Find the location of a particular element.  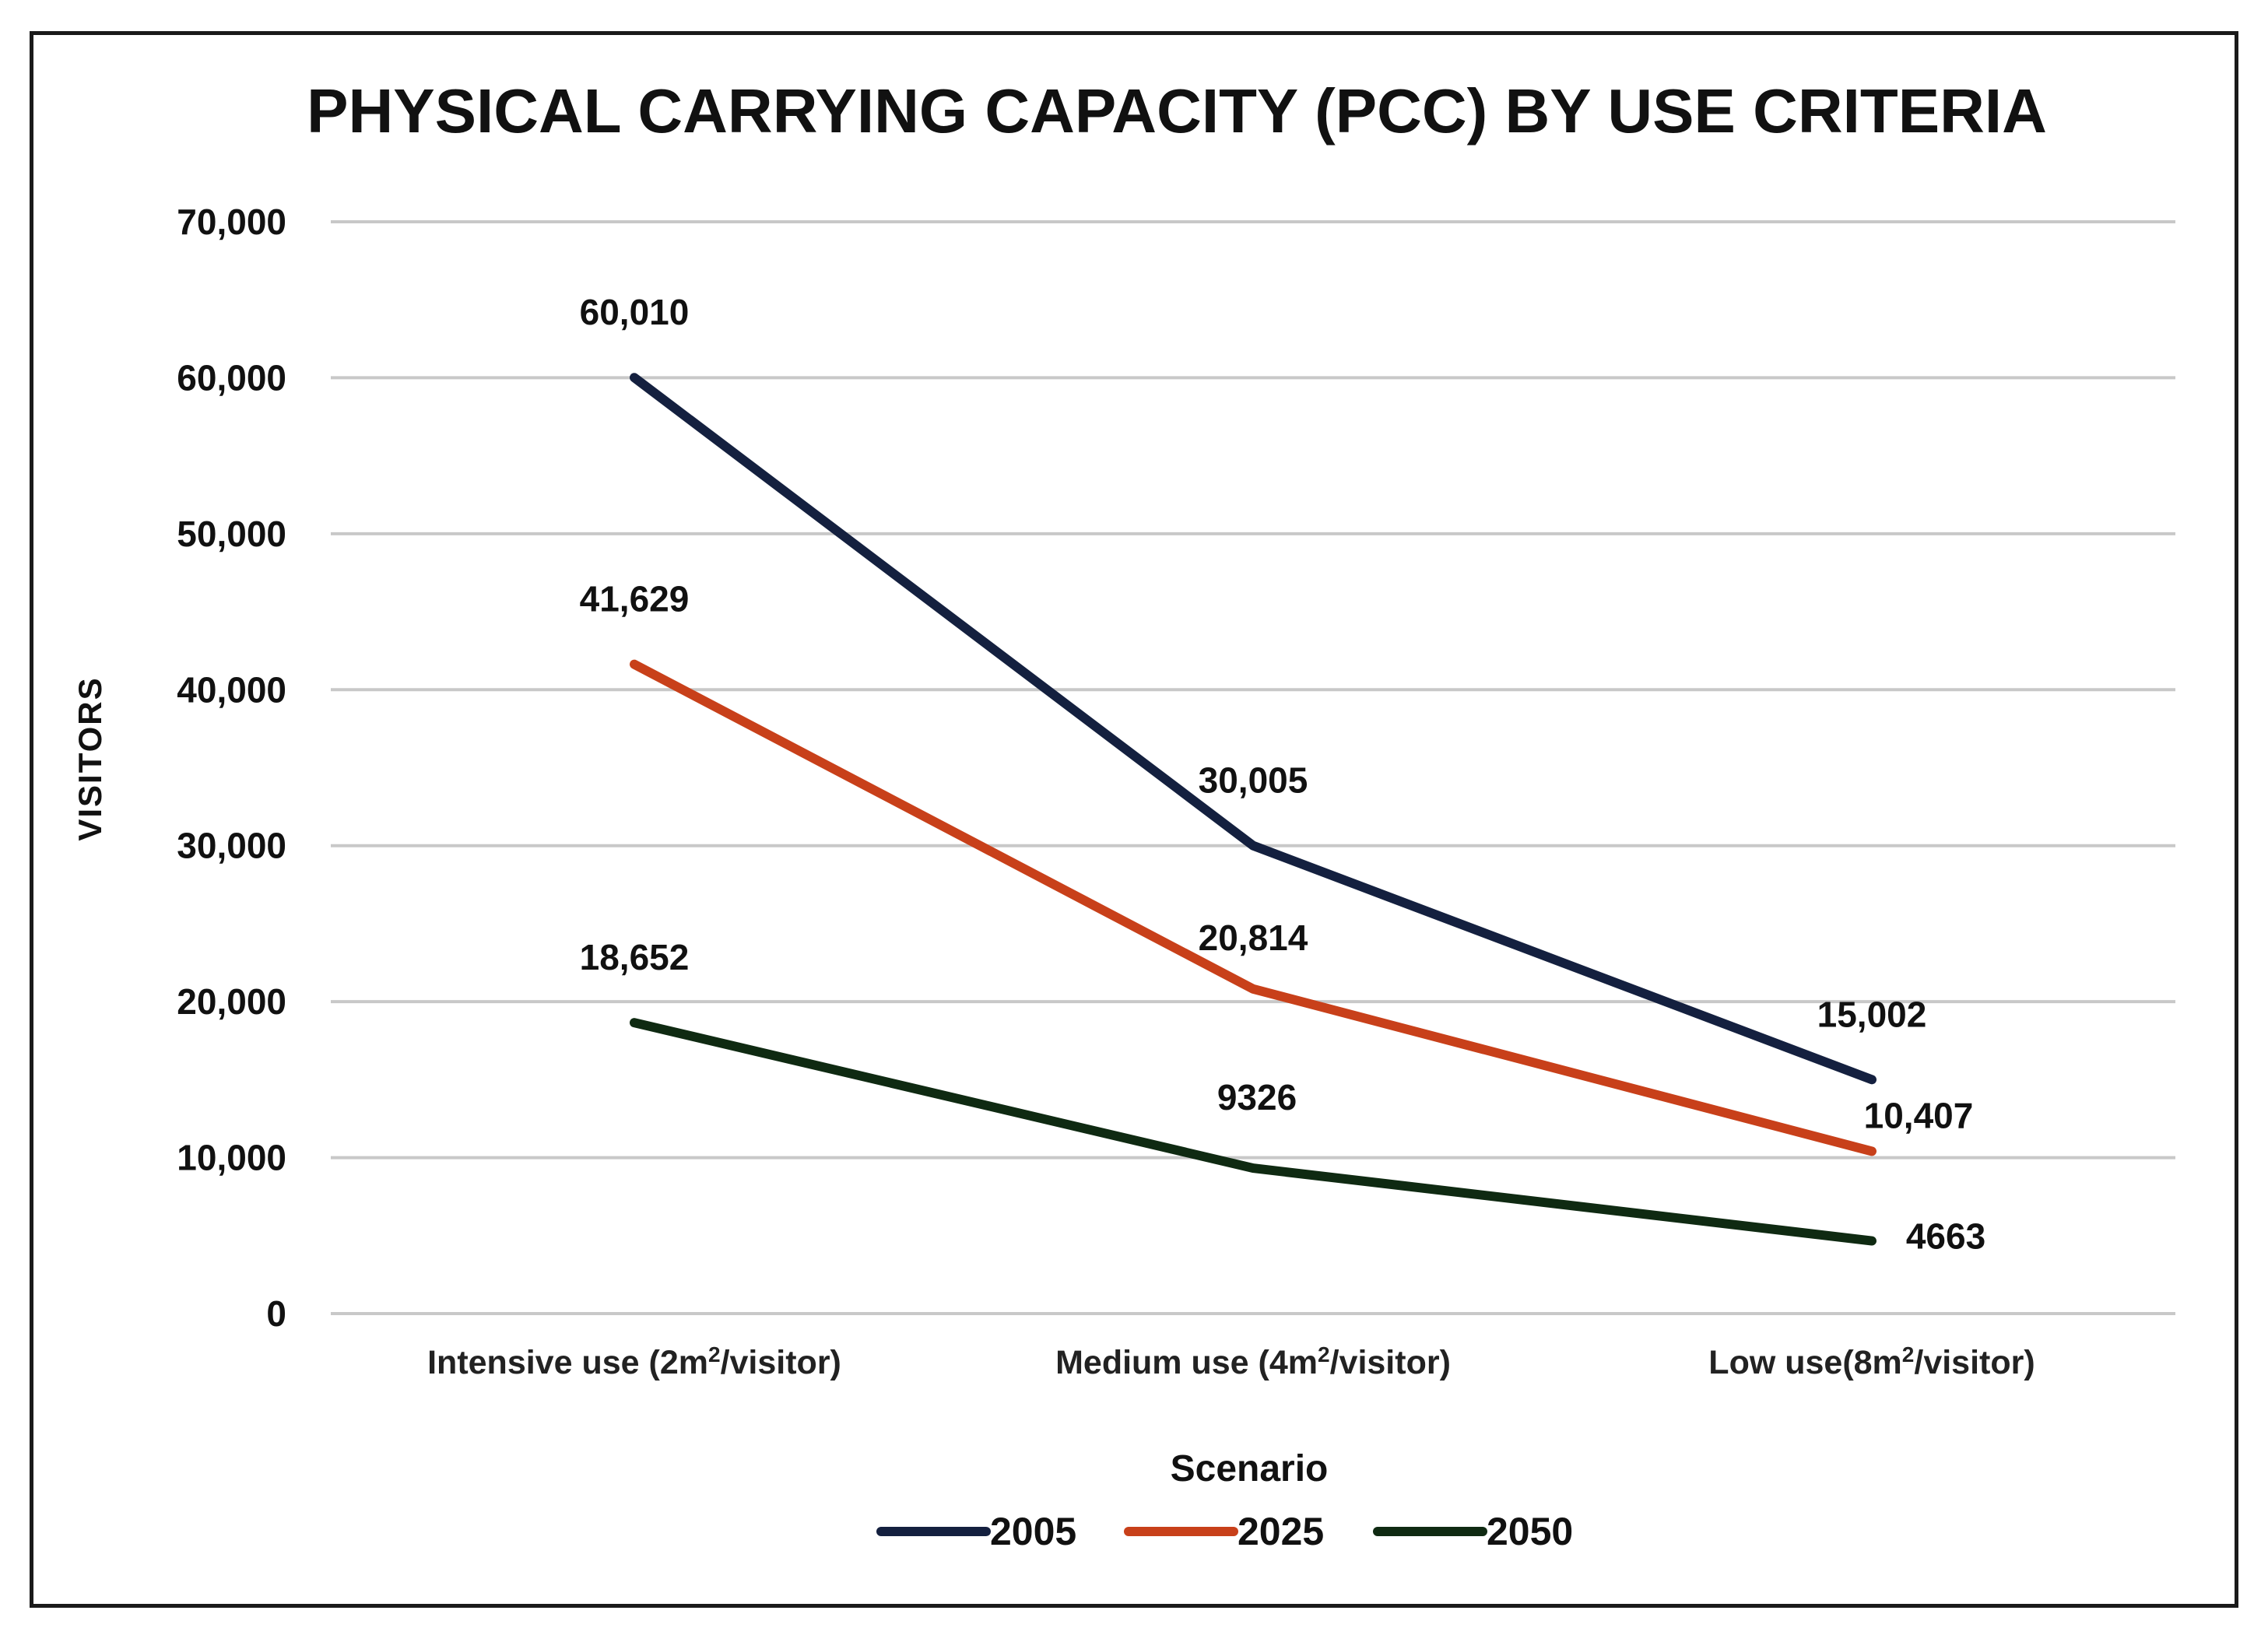

y-tick-label: 20,000 is located at coordinates (231, 1002).